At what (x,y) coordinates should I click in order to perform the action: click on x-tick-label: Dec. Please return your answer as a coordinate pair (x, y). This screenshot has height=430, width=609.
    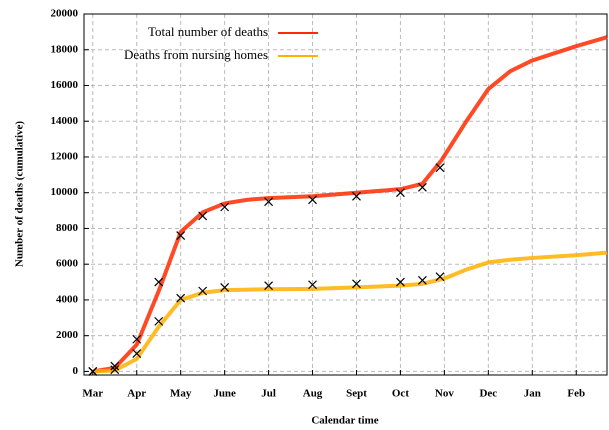
    Looking at the image, I should click on (488, 394).